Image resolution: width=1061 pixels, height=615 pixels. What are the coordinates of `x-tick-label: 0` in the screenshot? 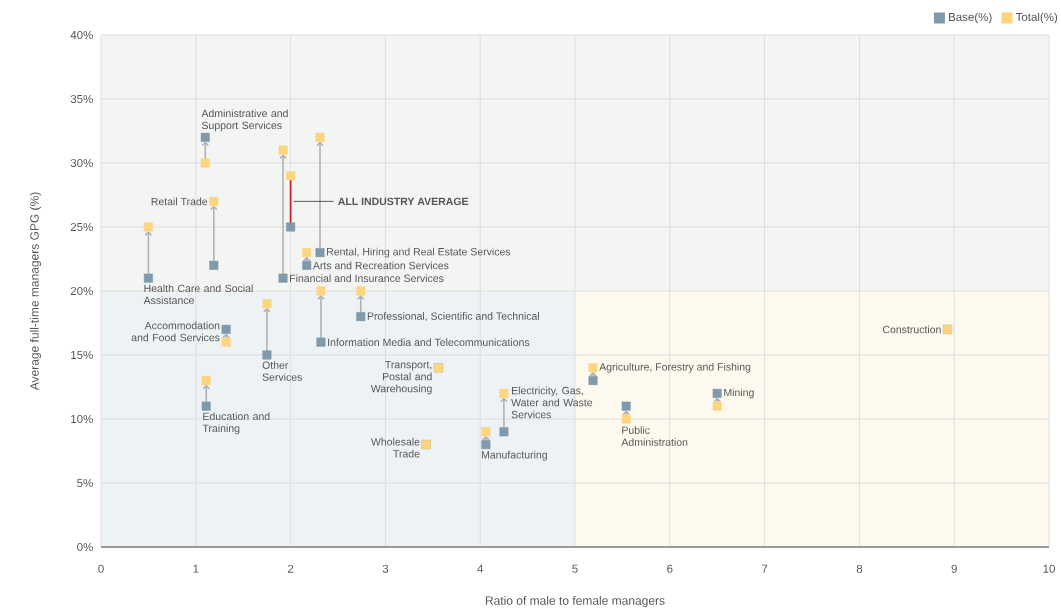 It's located at (101, 568).